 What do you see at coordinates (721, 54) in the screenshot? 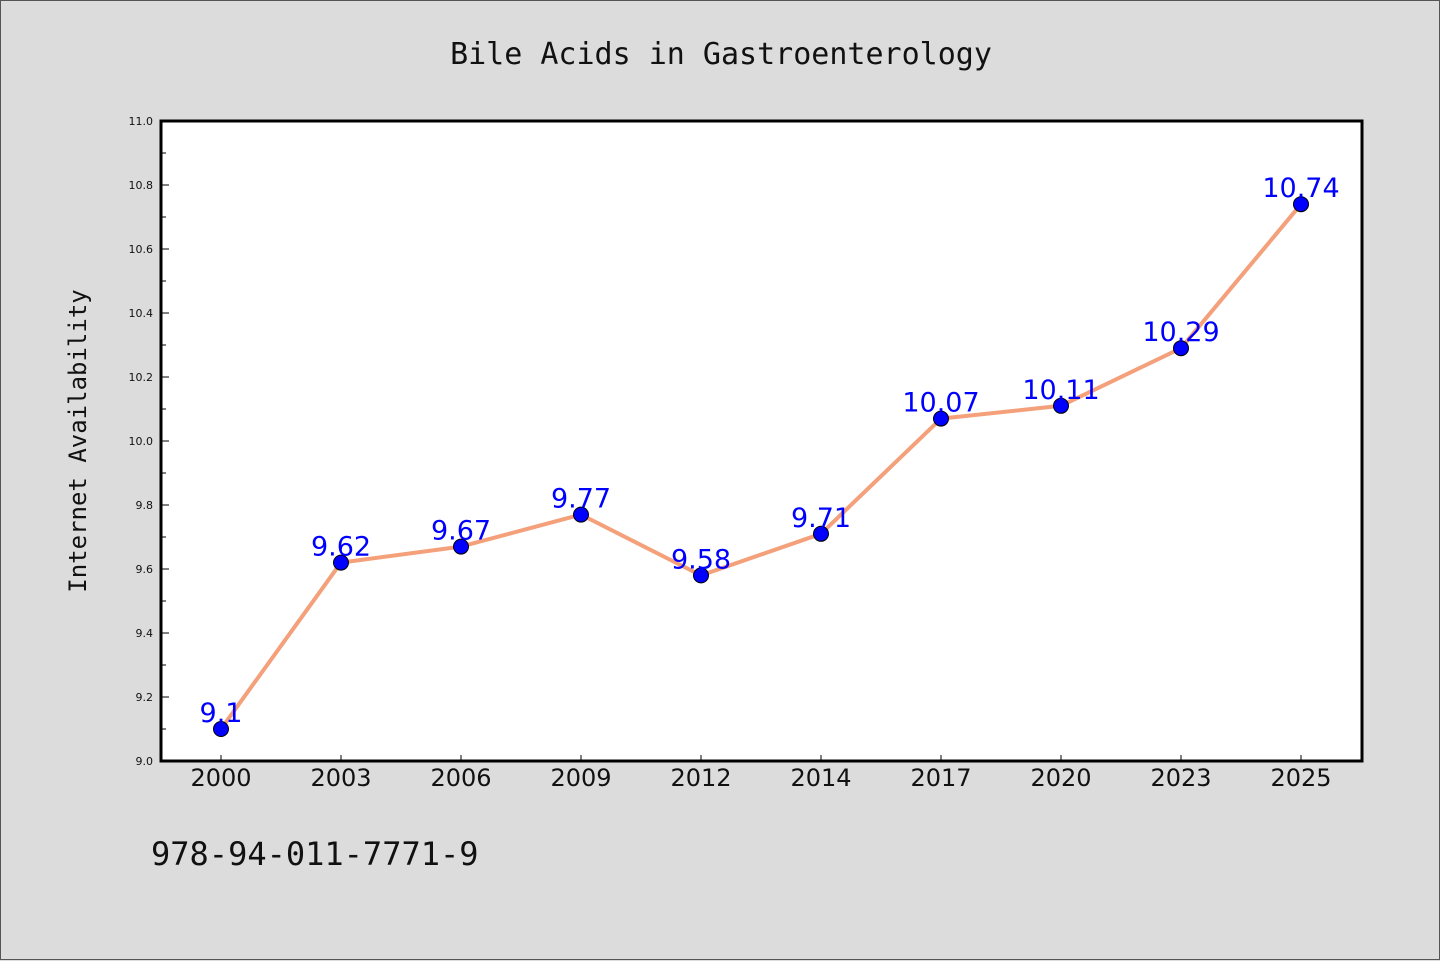
I see `chart-title: Bile Acids in Gastroenterology` at bounding box center [721, 54].